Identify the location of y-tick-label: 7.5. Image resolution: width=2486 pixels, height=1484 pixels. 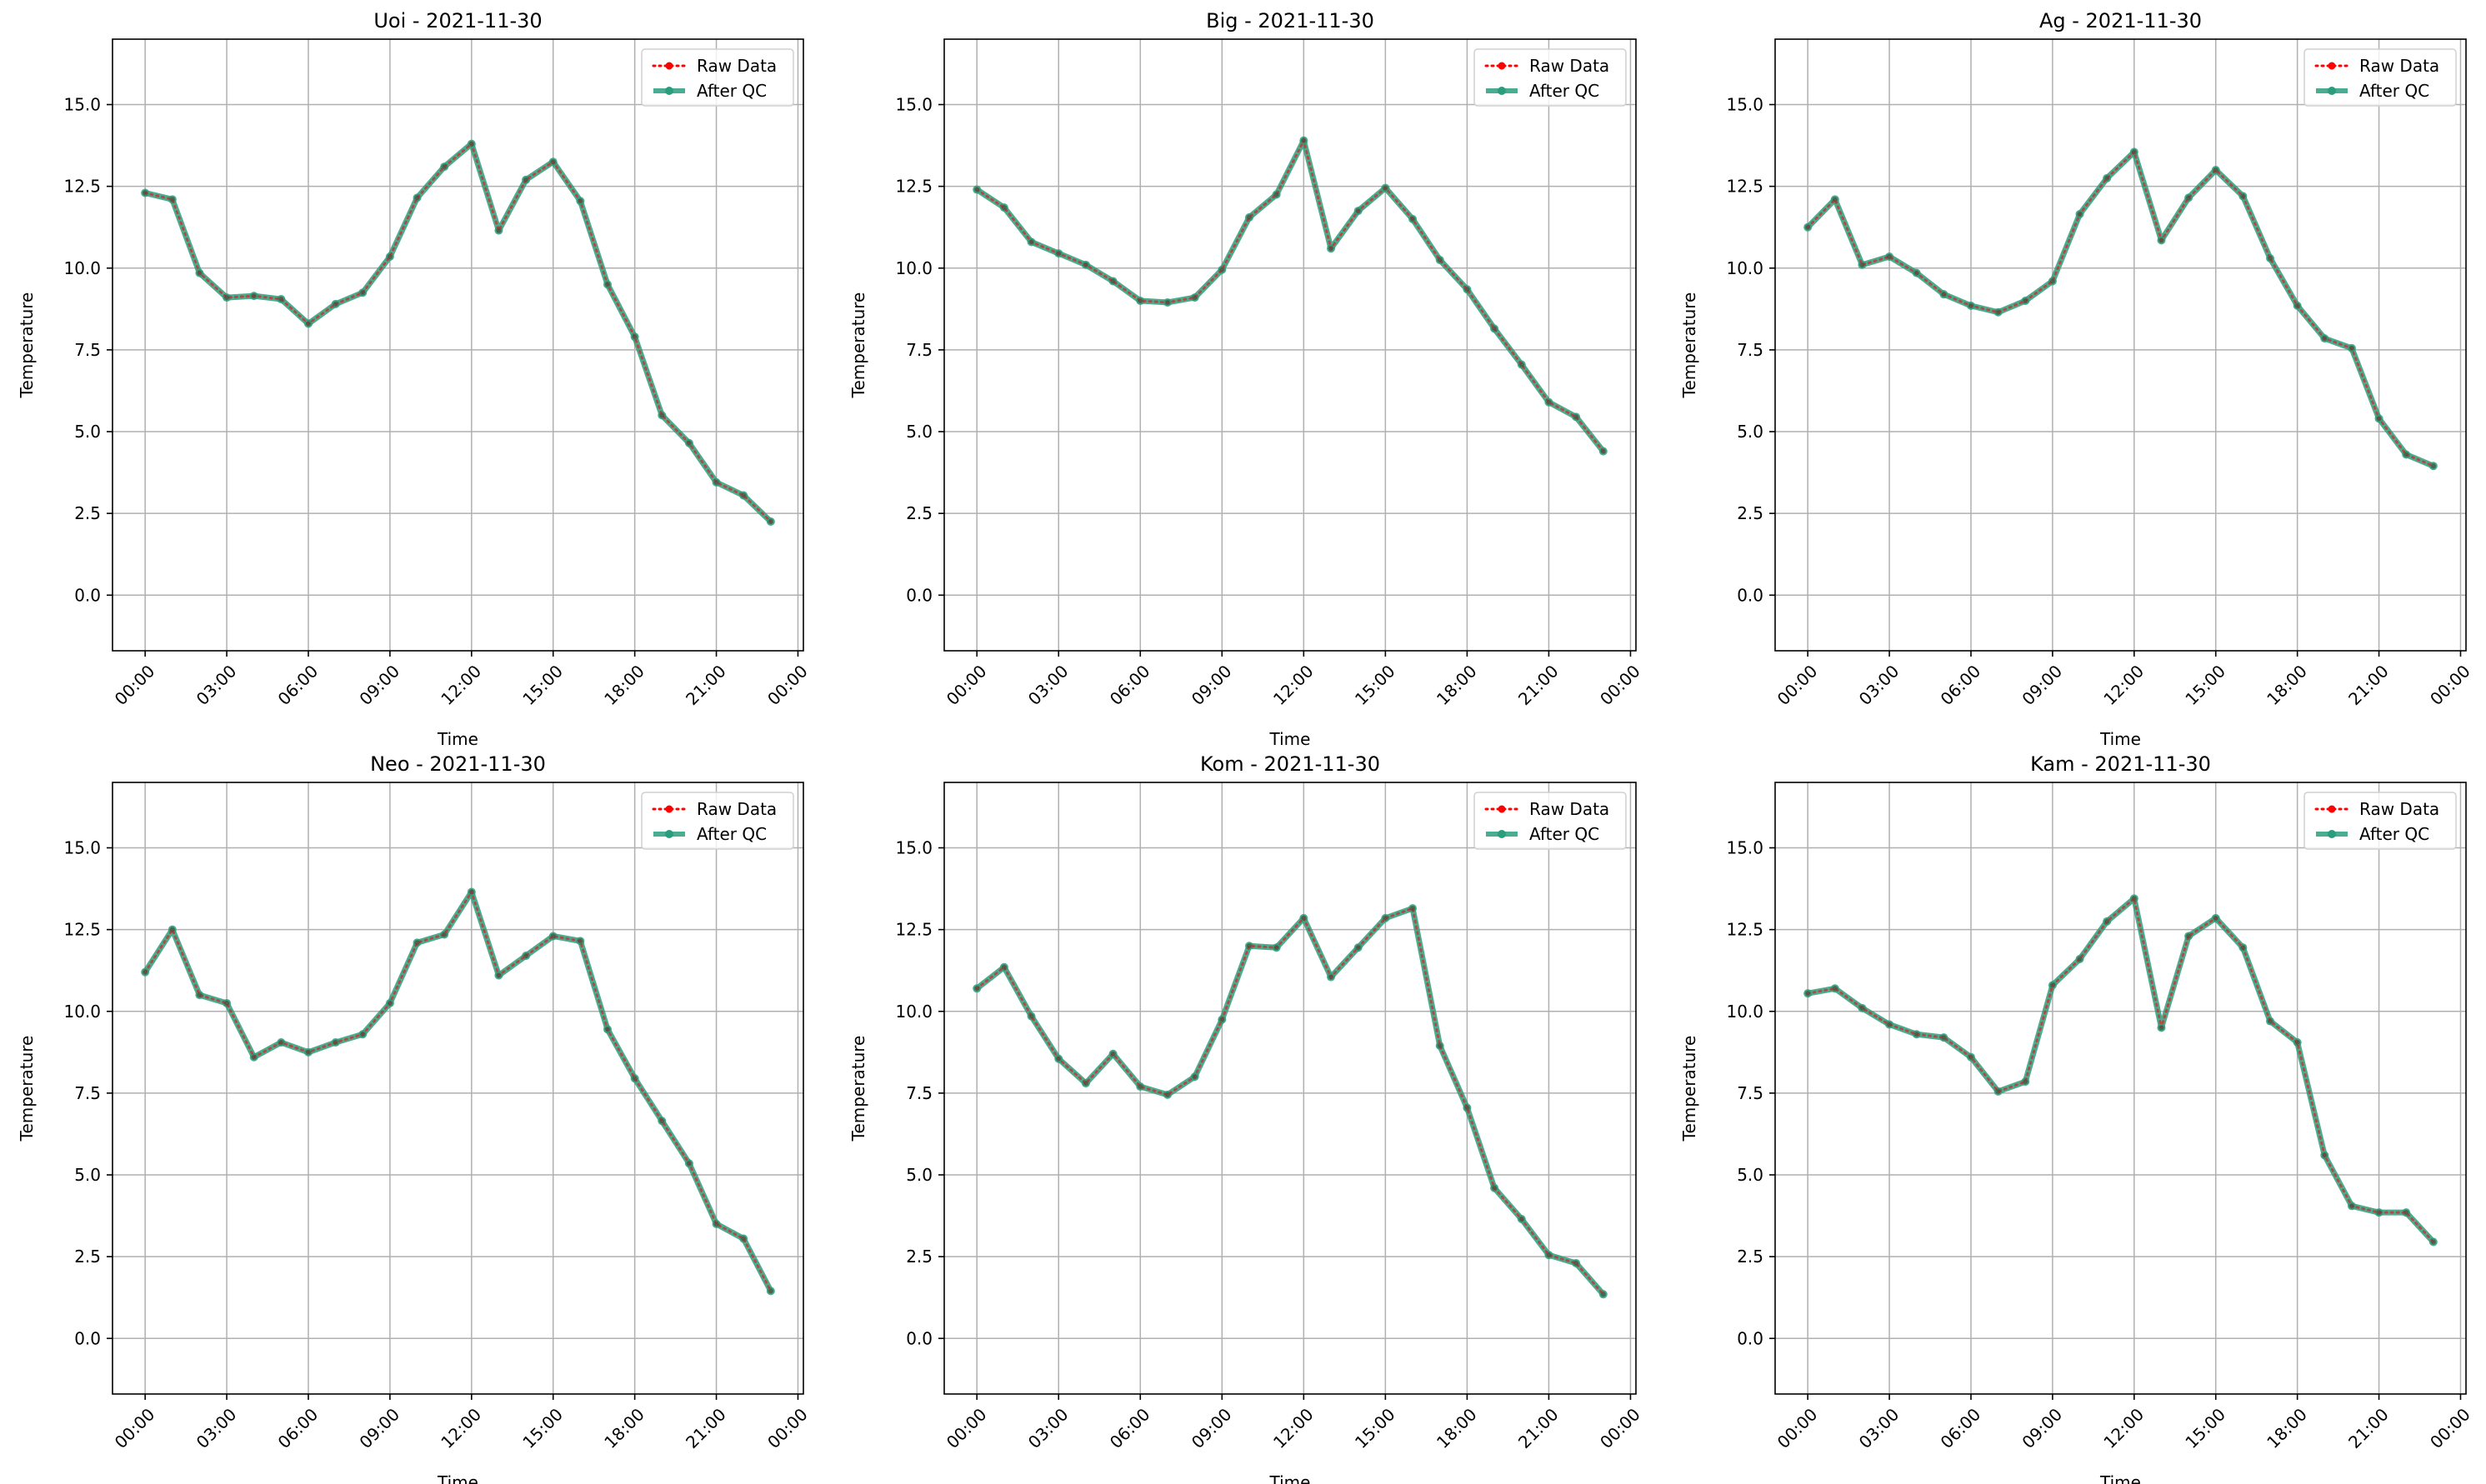
(87, 1093).